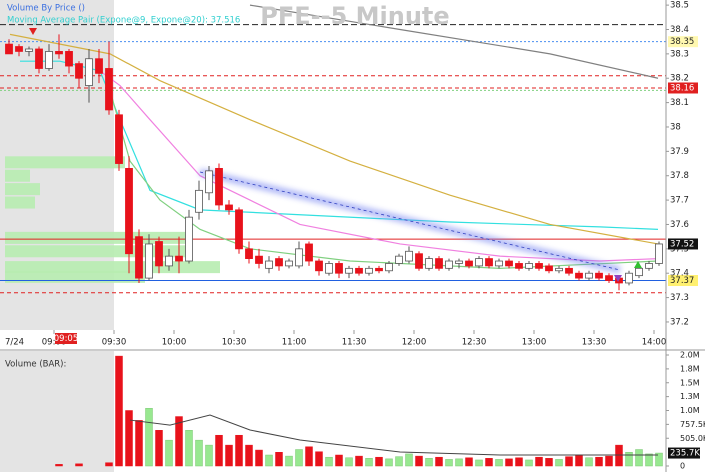  What do you see at coordinates (33, 31) in the screenshot?
I see `signal-arrow` at bounding box center [33, 31].